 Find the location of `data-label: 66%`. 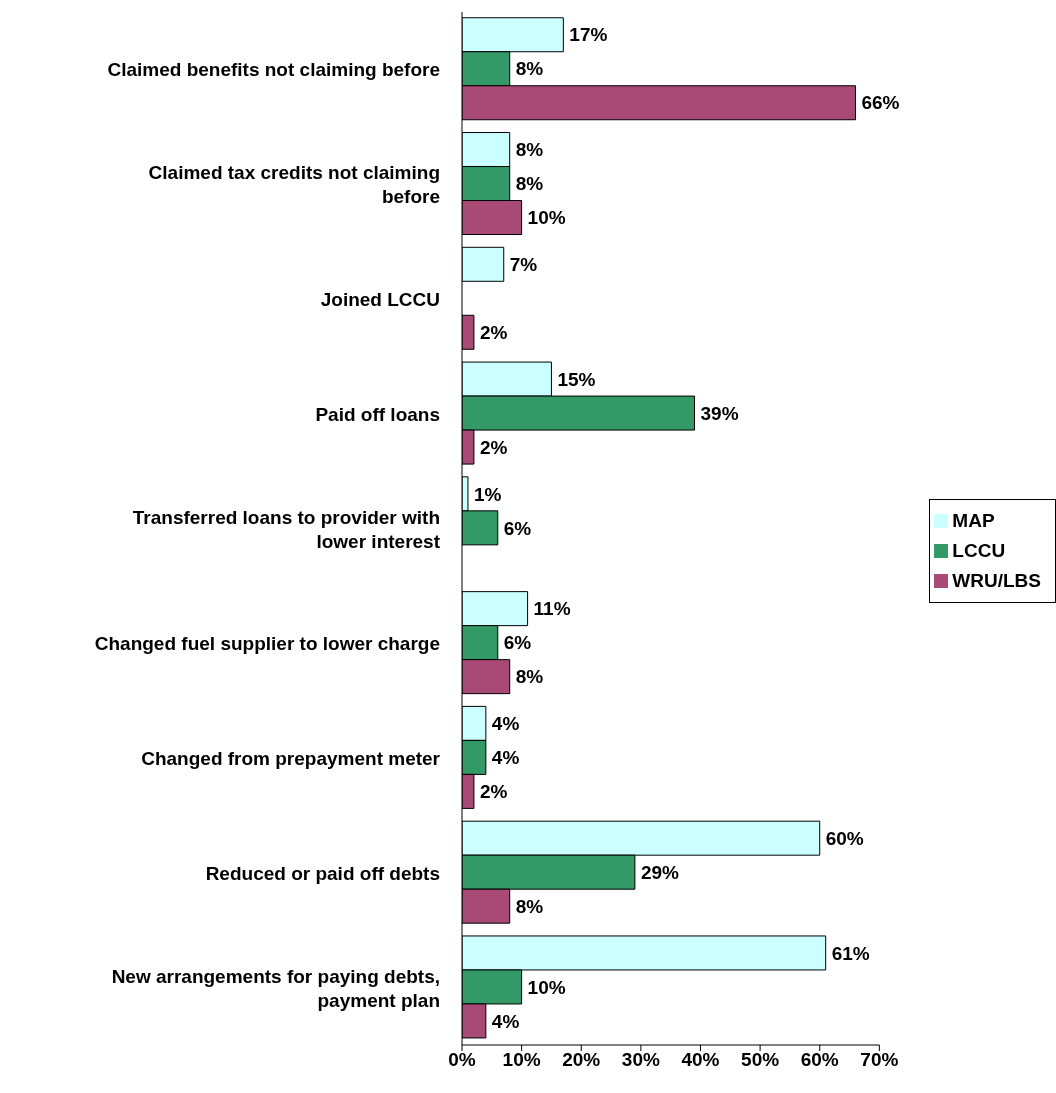

data-label: 66% is located at coordinates (880, 103).